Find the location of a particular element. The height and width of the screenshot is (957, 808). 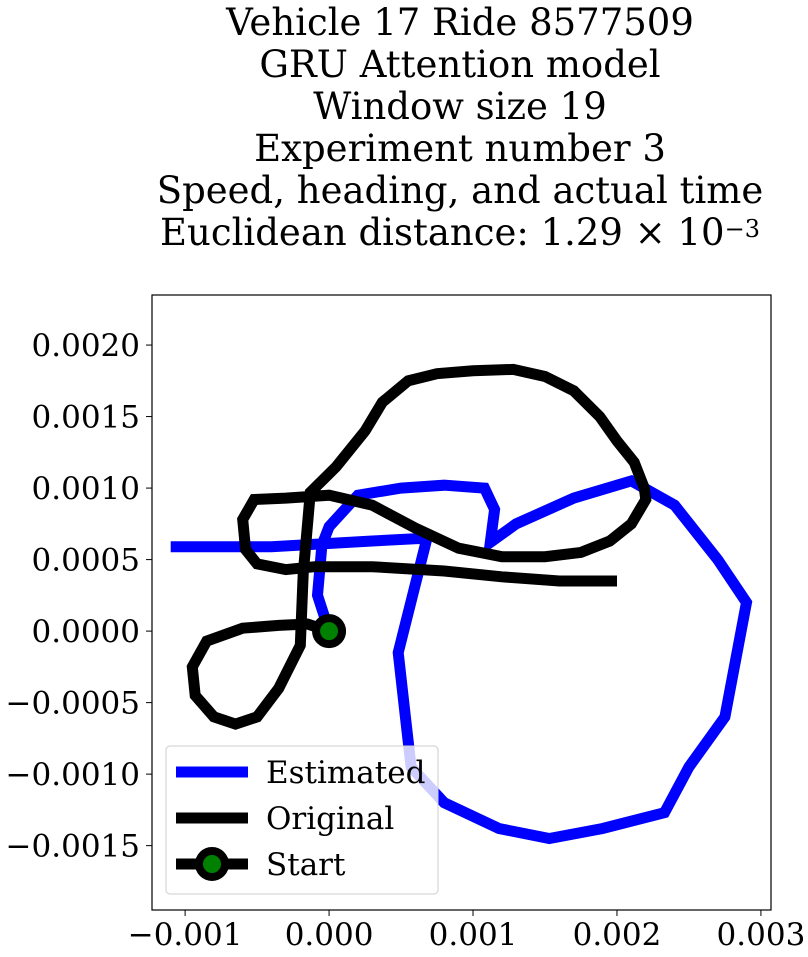

title-line-6: Euclidean distance: 1.29 × 10−3 is located at coordinates (434, 233).